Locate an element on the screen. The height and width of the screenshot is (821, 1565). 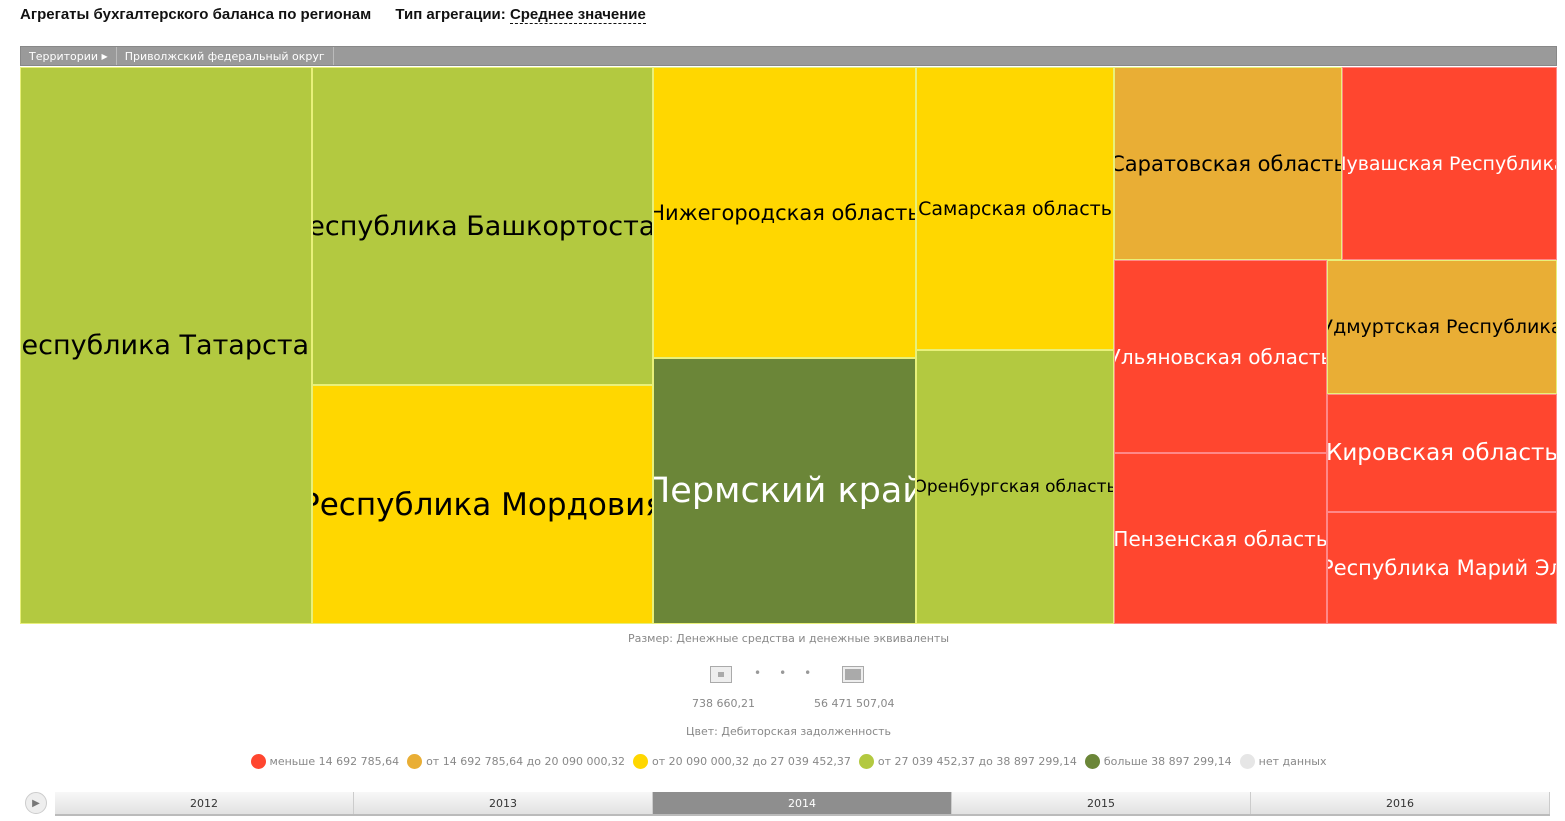
tile-mordovia: Республика Мордовия is located at coordinates (482, 504).